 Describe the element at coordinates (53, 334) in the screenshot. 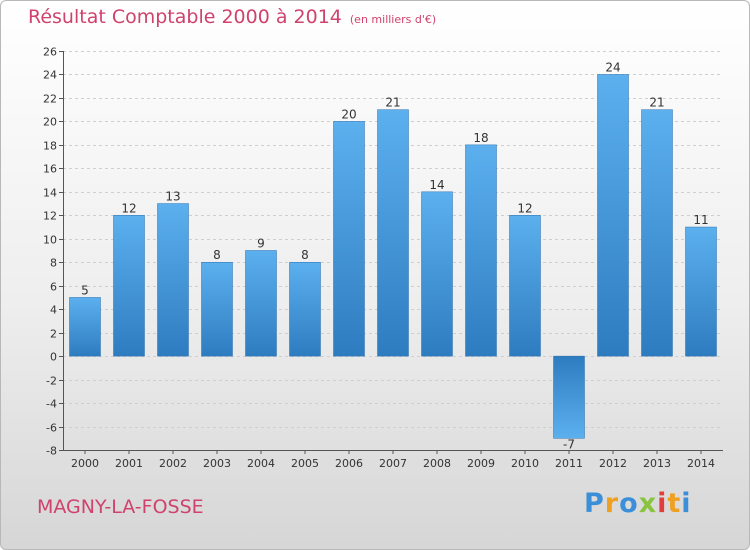

I see `y-tick-label: 2` at that location.